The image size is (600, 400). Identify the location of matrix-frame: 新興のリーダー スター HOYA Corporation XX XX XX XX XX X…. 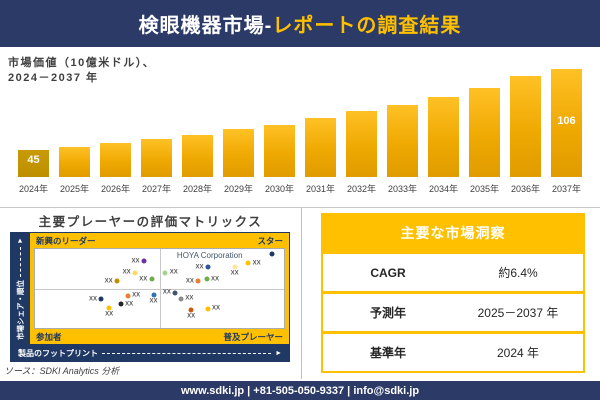
(160, 288).